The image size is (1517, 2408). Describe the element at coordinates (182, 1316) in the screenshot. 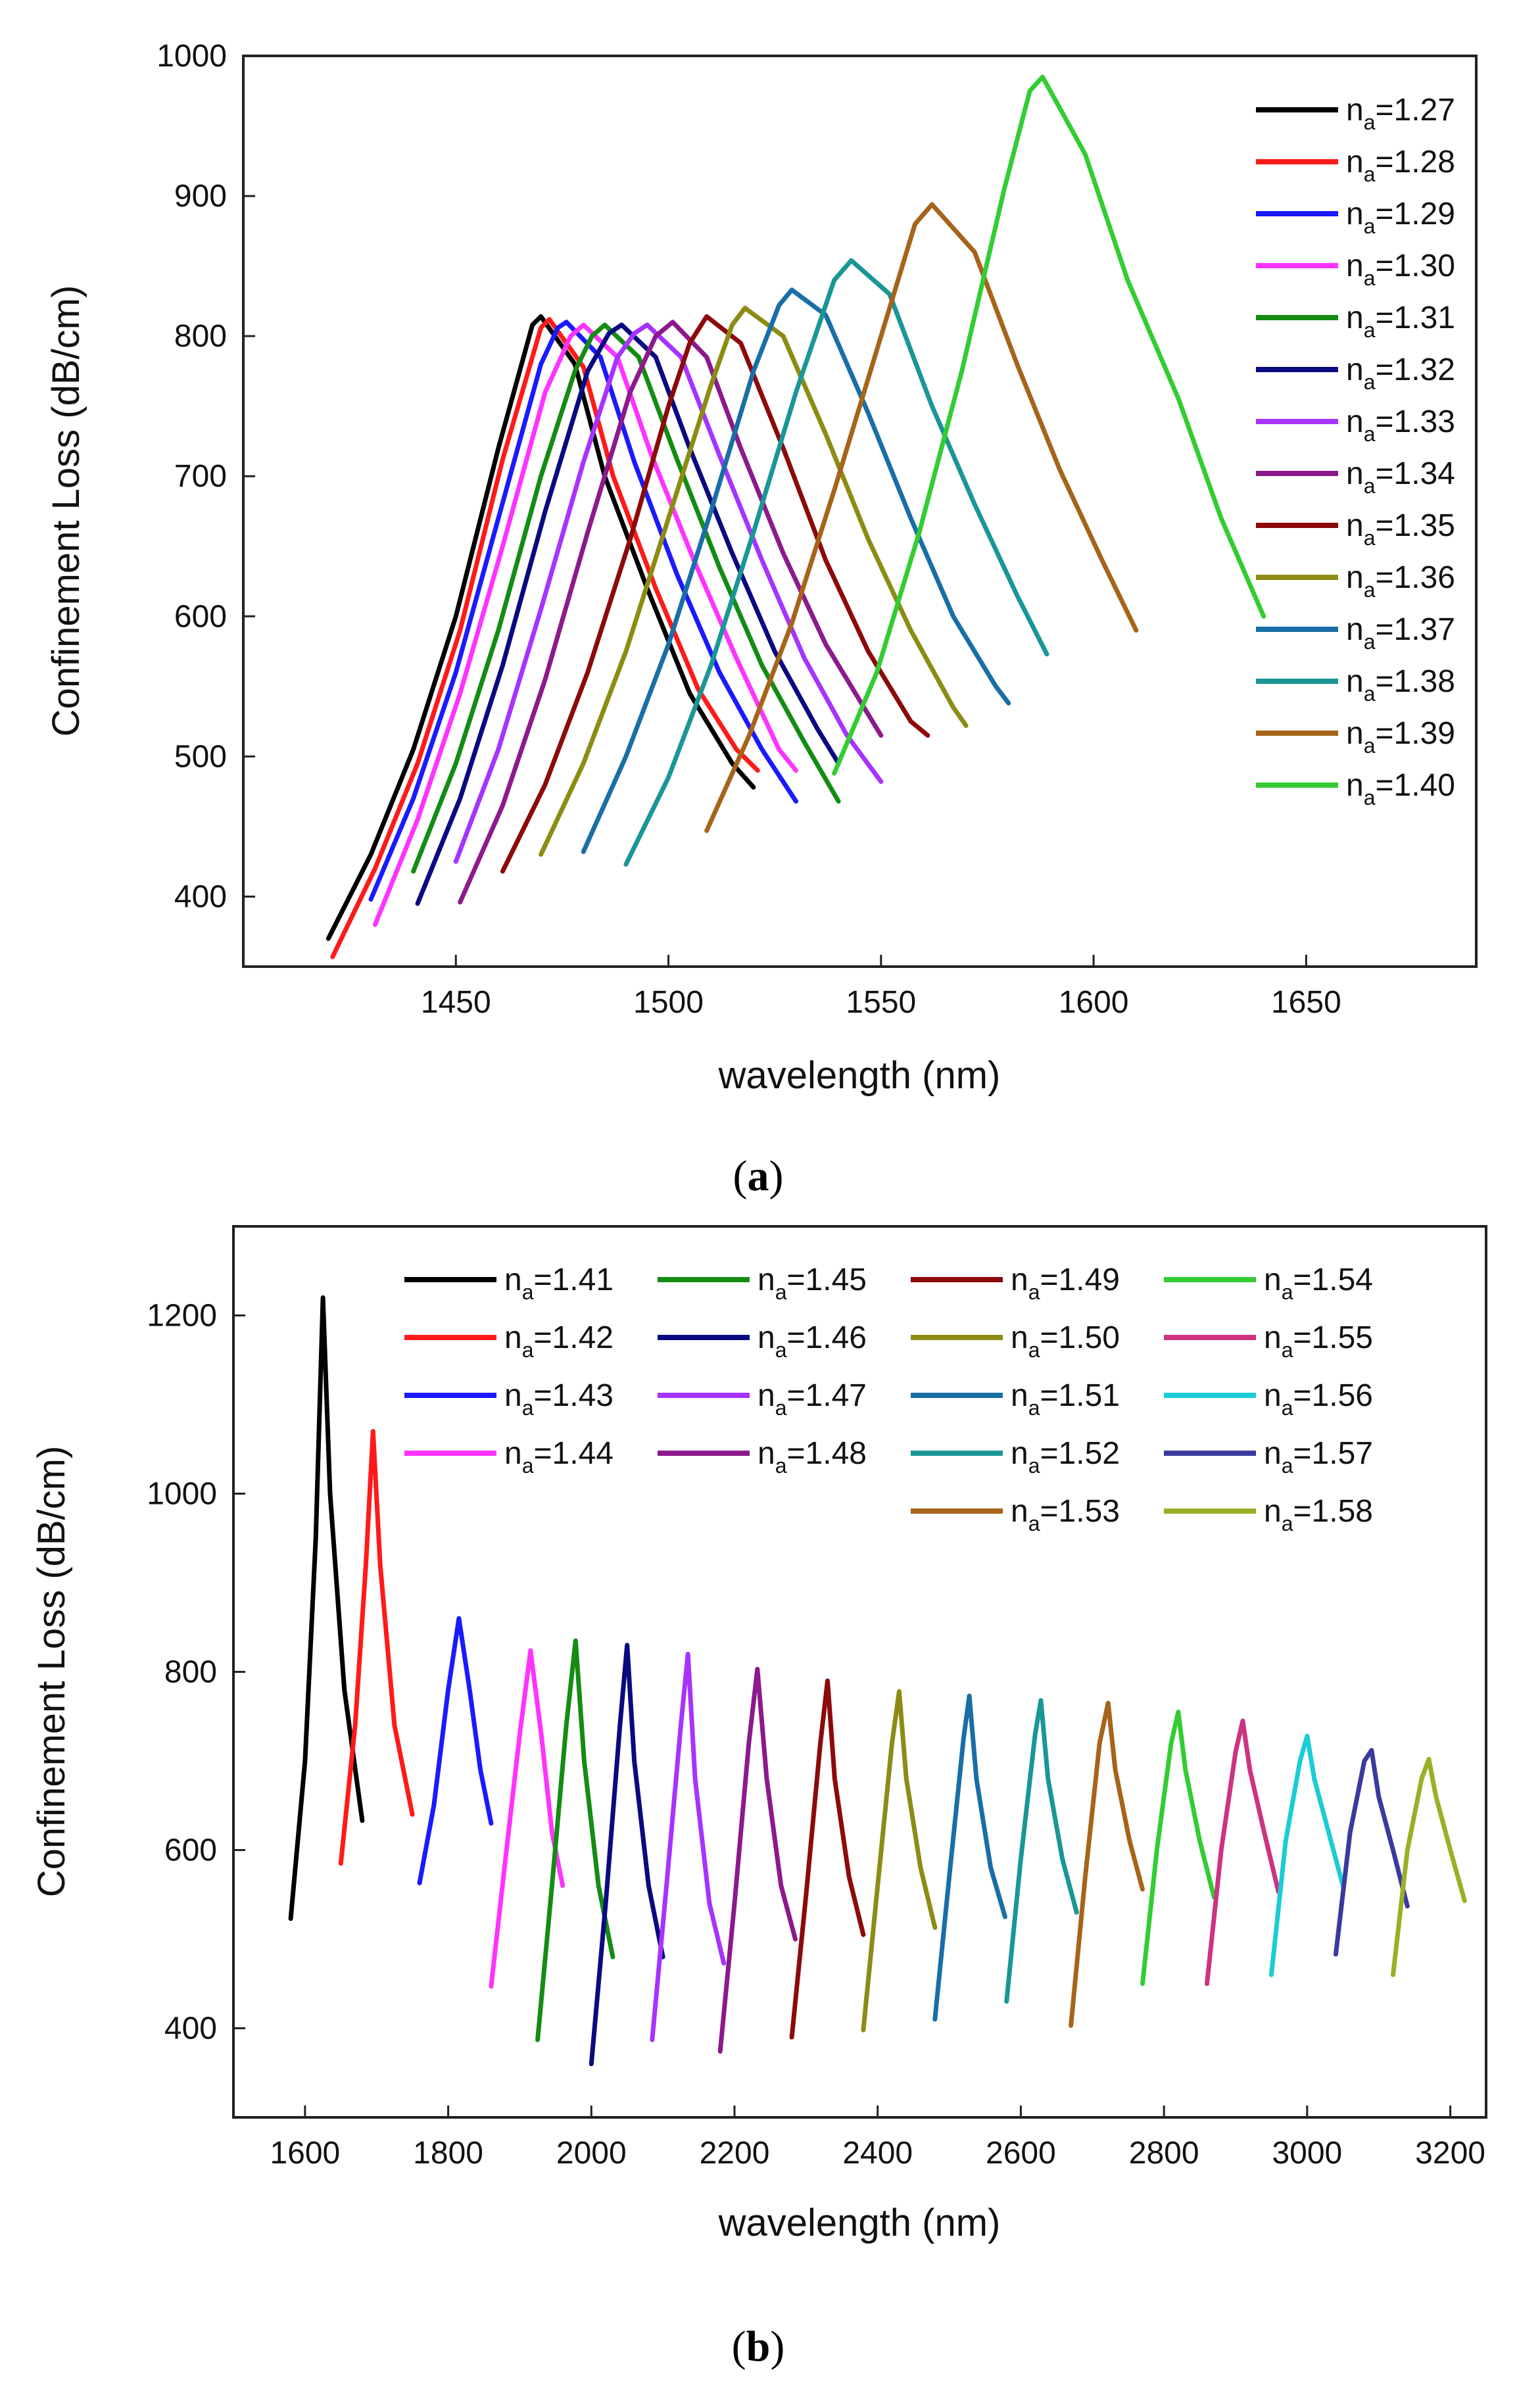

I see `y-tick-label: 1200` at that location.